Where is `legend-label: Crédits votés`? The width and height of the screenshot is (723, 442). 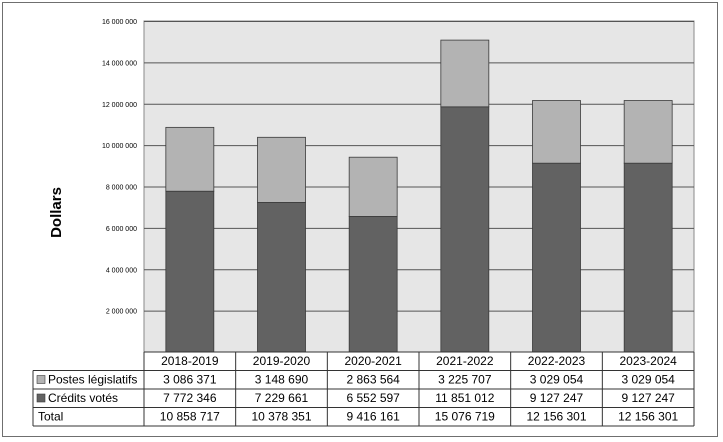 legend-label: Crédits votés is located at coordinates (83, 398).